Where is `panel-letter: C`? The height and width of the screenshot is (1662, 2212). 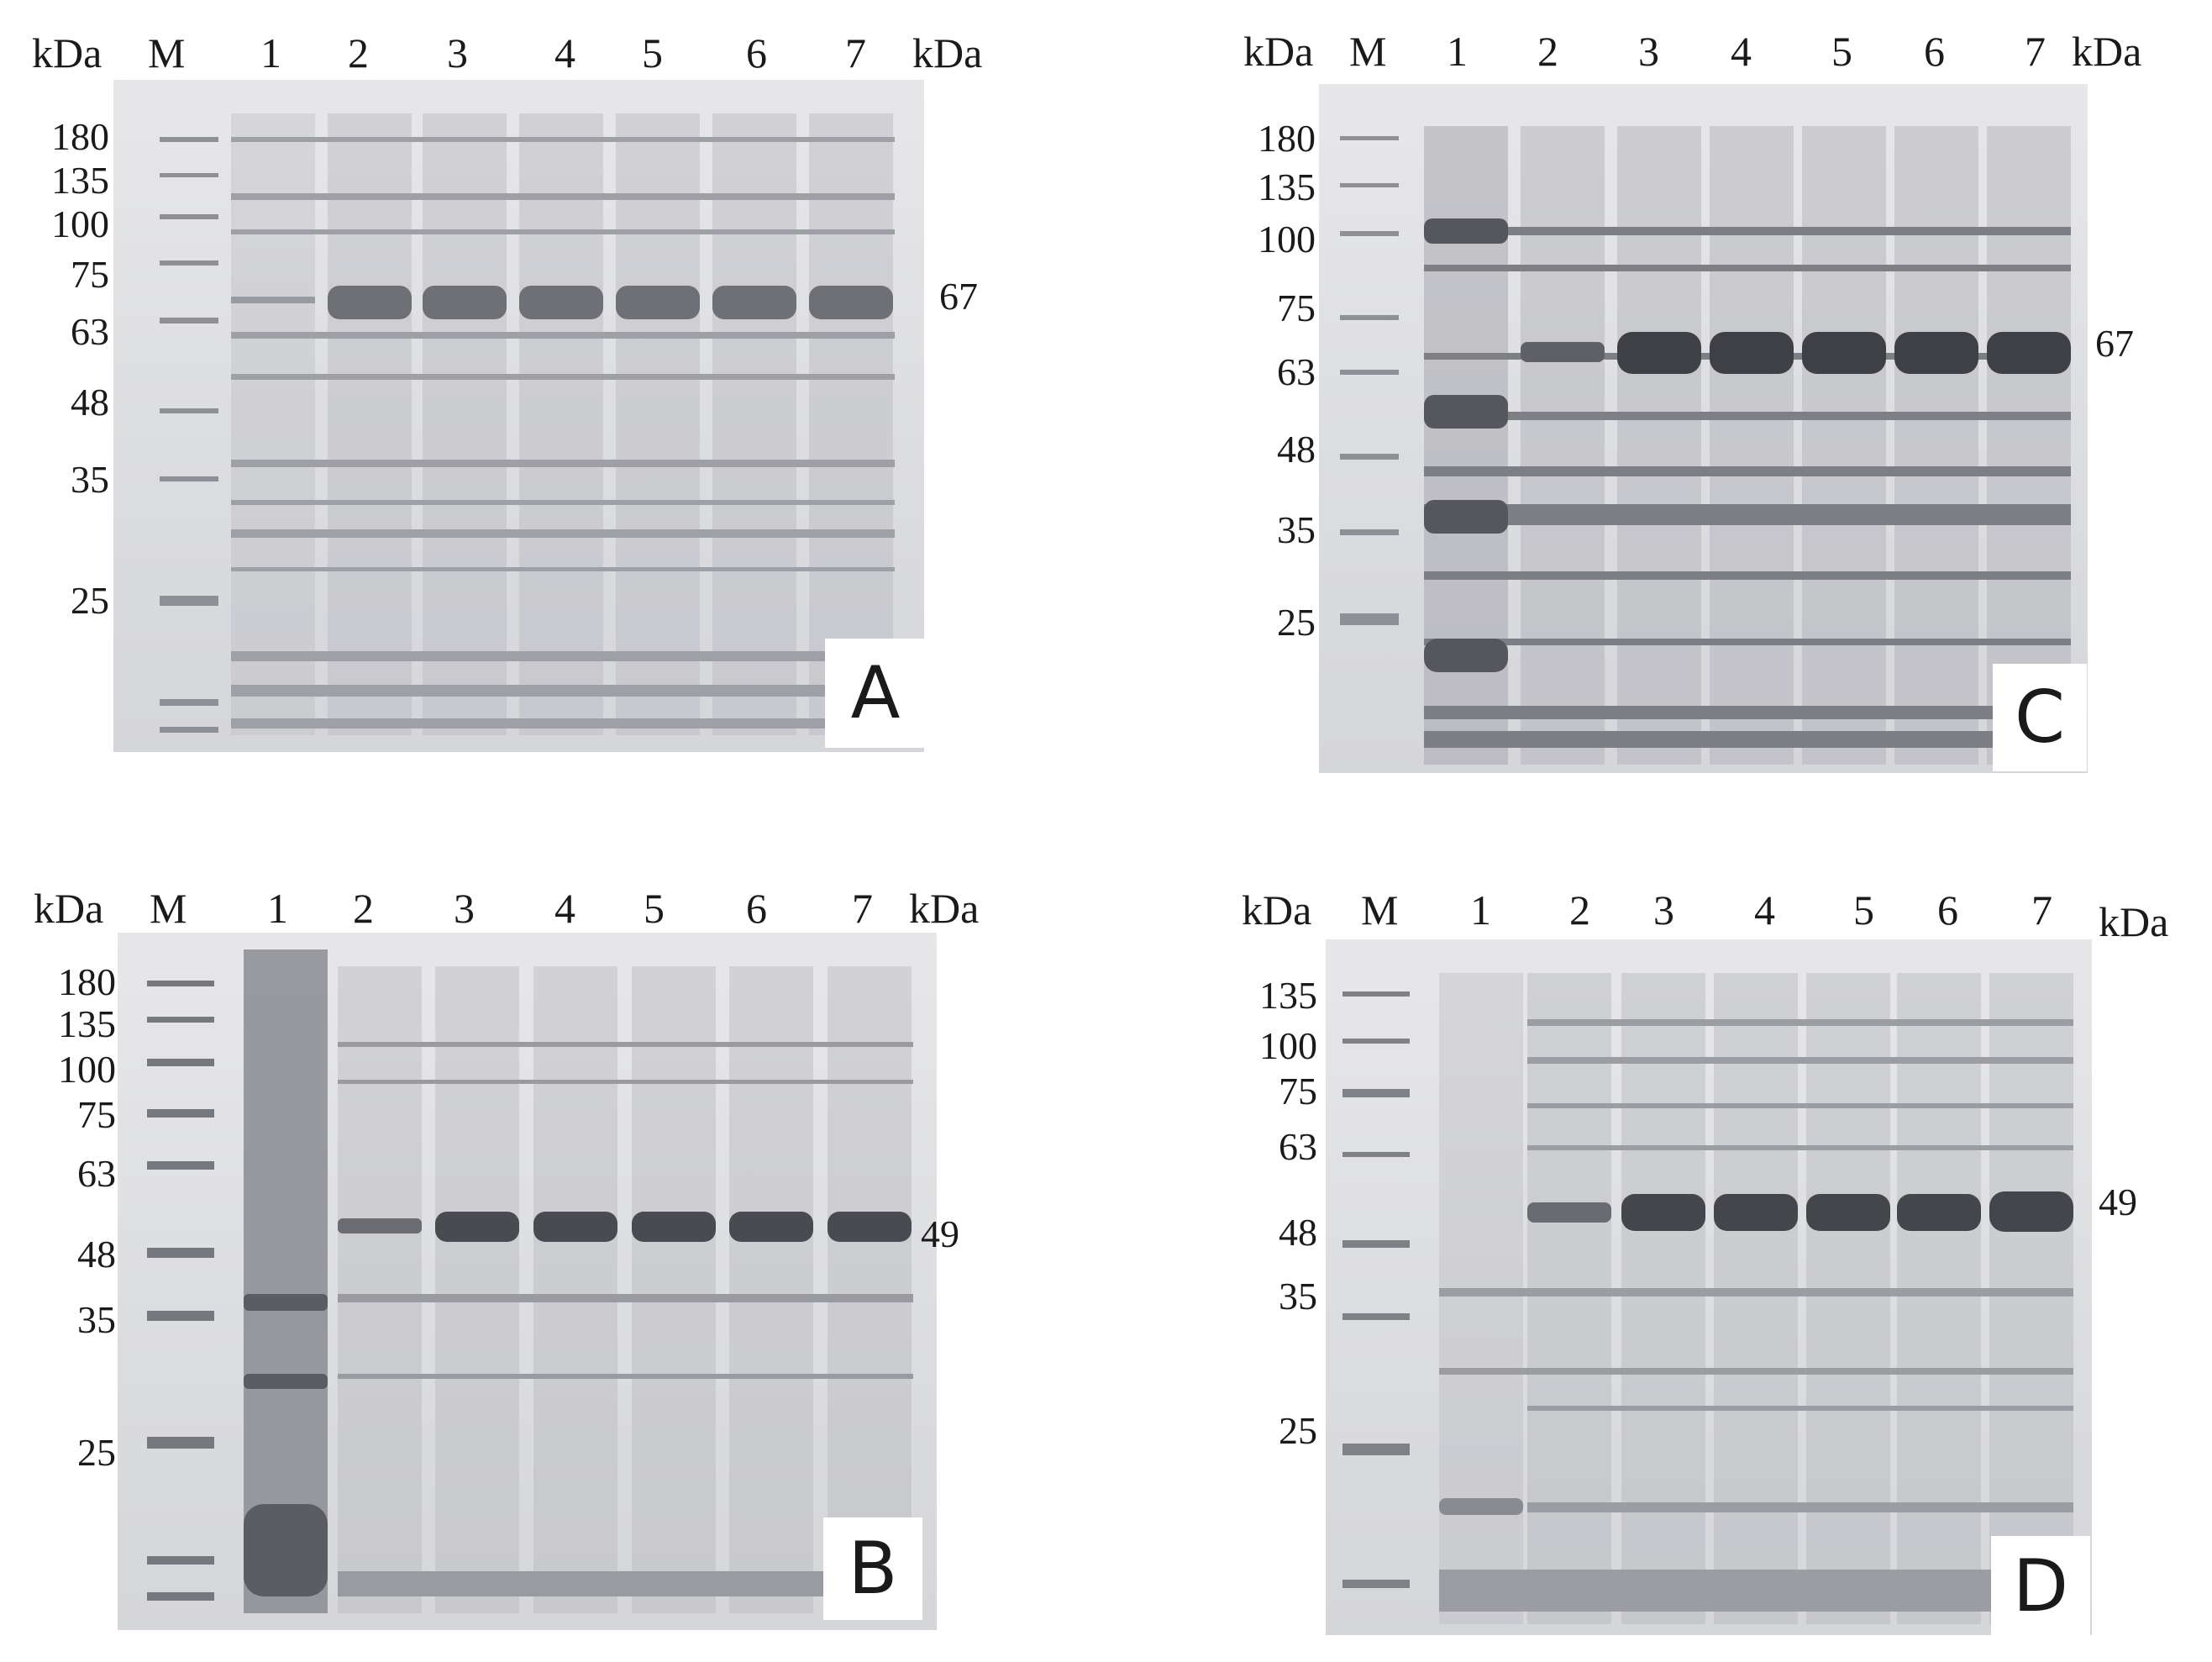 panel-letter: C is located at coordinates (2040, 717).